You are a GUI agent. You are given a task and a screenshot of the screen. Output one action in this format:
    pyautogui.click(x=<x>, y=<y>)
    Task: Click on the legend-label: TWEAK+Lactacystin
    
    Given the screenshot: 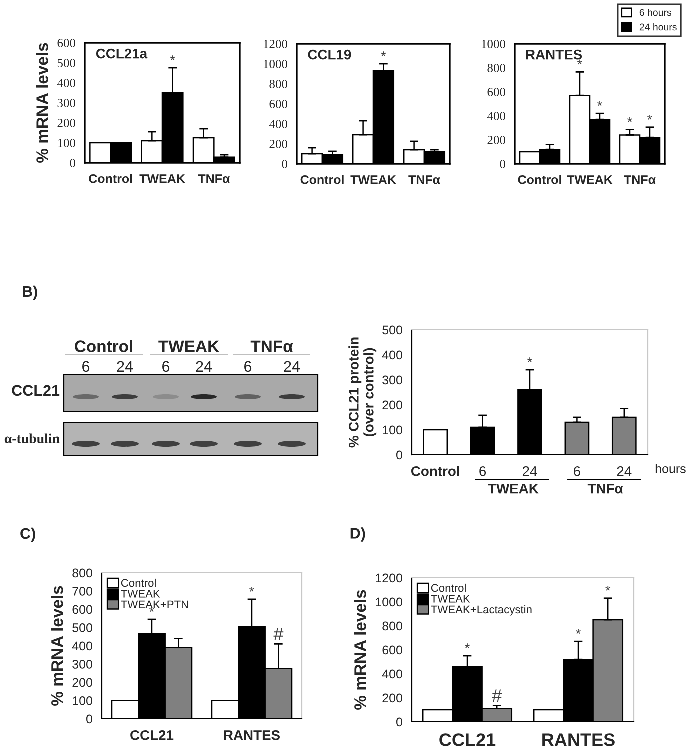 What is the action you would take?
    pyautogui.click(x=481, y=610)
    